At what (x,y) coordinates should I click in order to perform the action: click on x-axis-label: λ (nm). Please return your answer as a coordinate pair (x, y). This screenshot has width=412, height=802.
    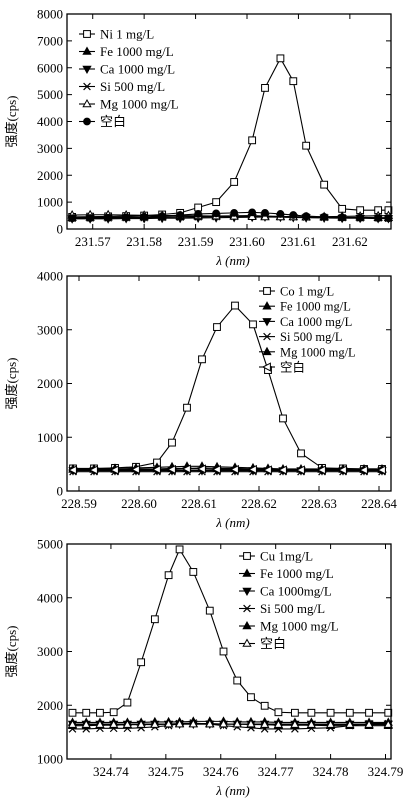
    Looking at the image, I should click on (232, 522).